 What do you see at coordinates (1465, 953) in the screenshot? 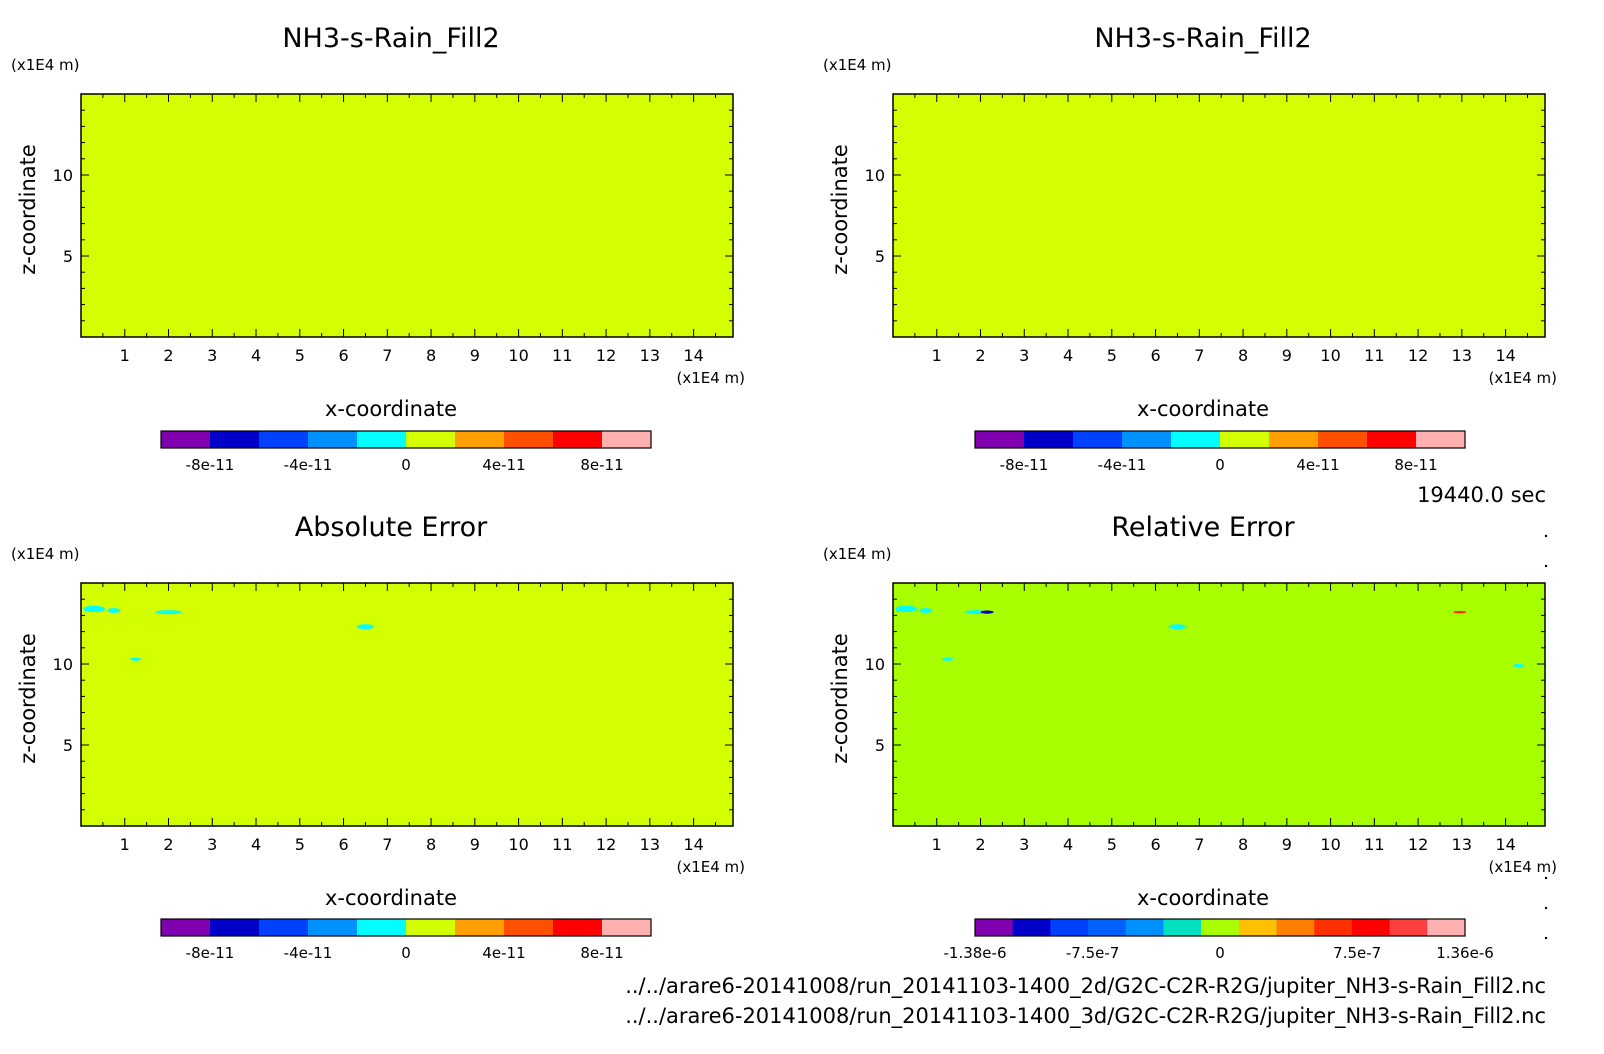
I see `colorbar-tick-label: 1.36e-6` at bounding box center [1465, 953].